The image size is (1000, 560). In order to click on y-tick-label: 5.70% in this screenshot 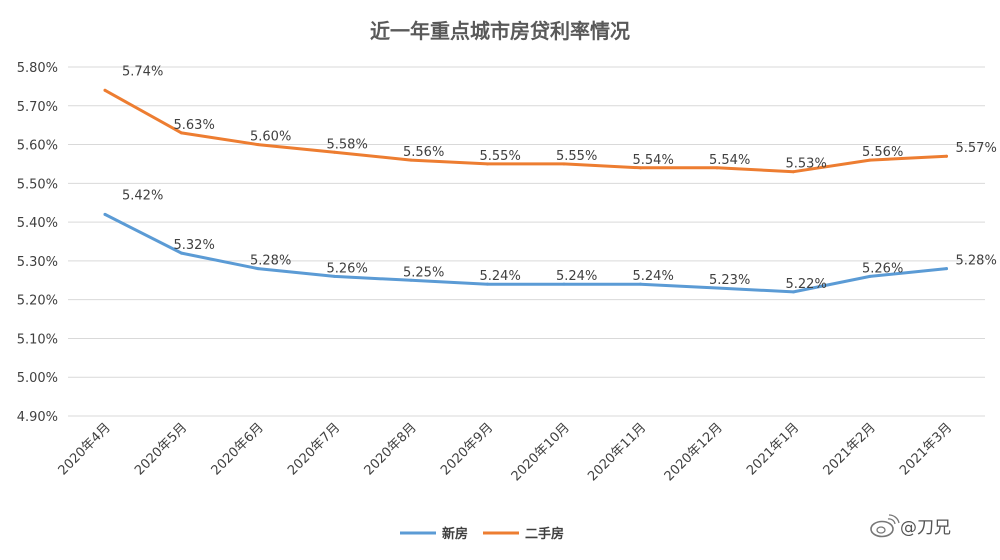, I will do `click(37, 107)`.